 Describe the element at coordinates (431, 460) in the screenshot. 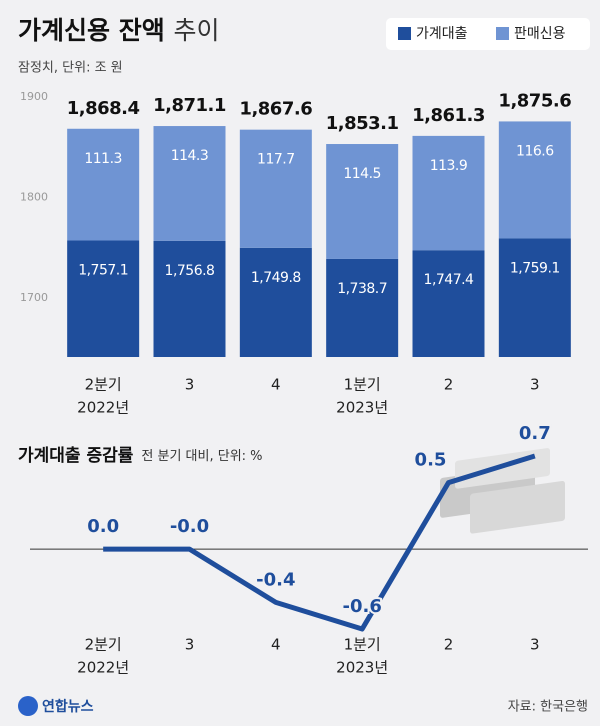

I see `value-label: 0.5` at that location.